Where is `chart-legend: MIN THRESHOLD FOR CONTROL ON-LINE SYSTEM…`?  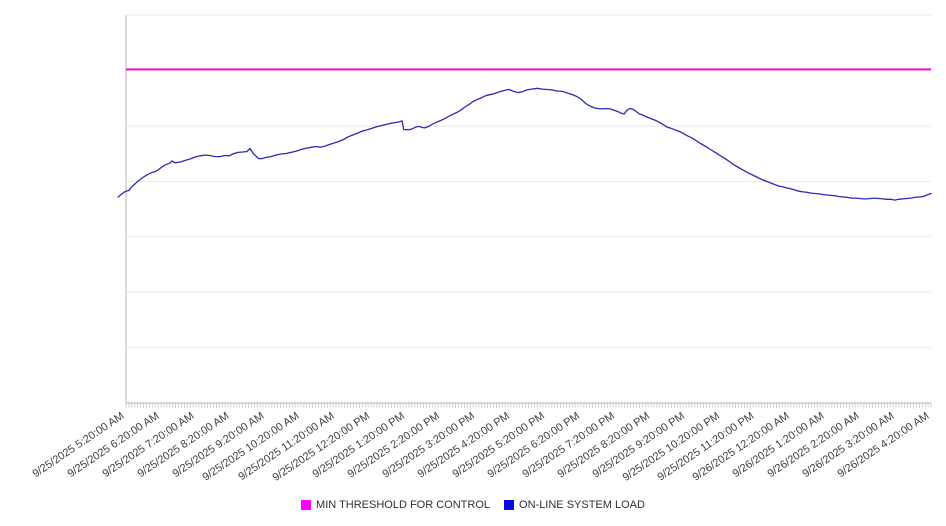
chart-legend: MIN THRESHOLD FOR CONTROL ON-LINE SYSTEM… is located at coordinates (473, 505).